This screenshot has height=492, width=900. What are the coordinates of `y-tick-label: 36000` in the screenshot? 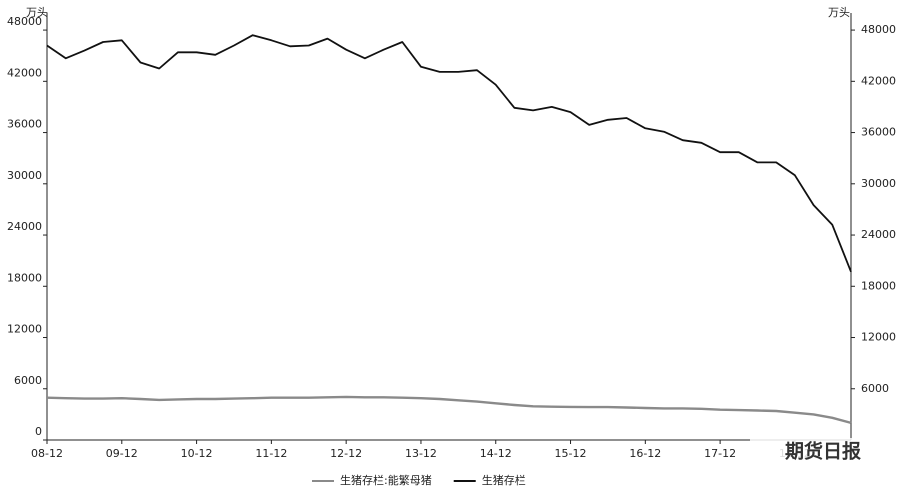 It's located at (24, 124).